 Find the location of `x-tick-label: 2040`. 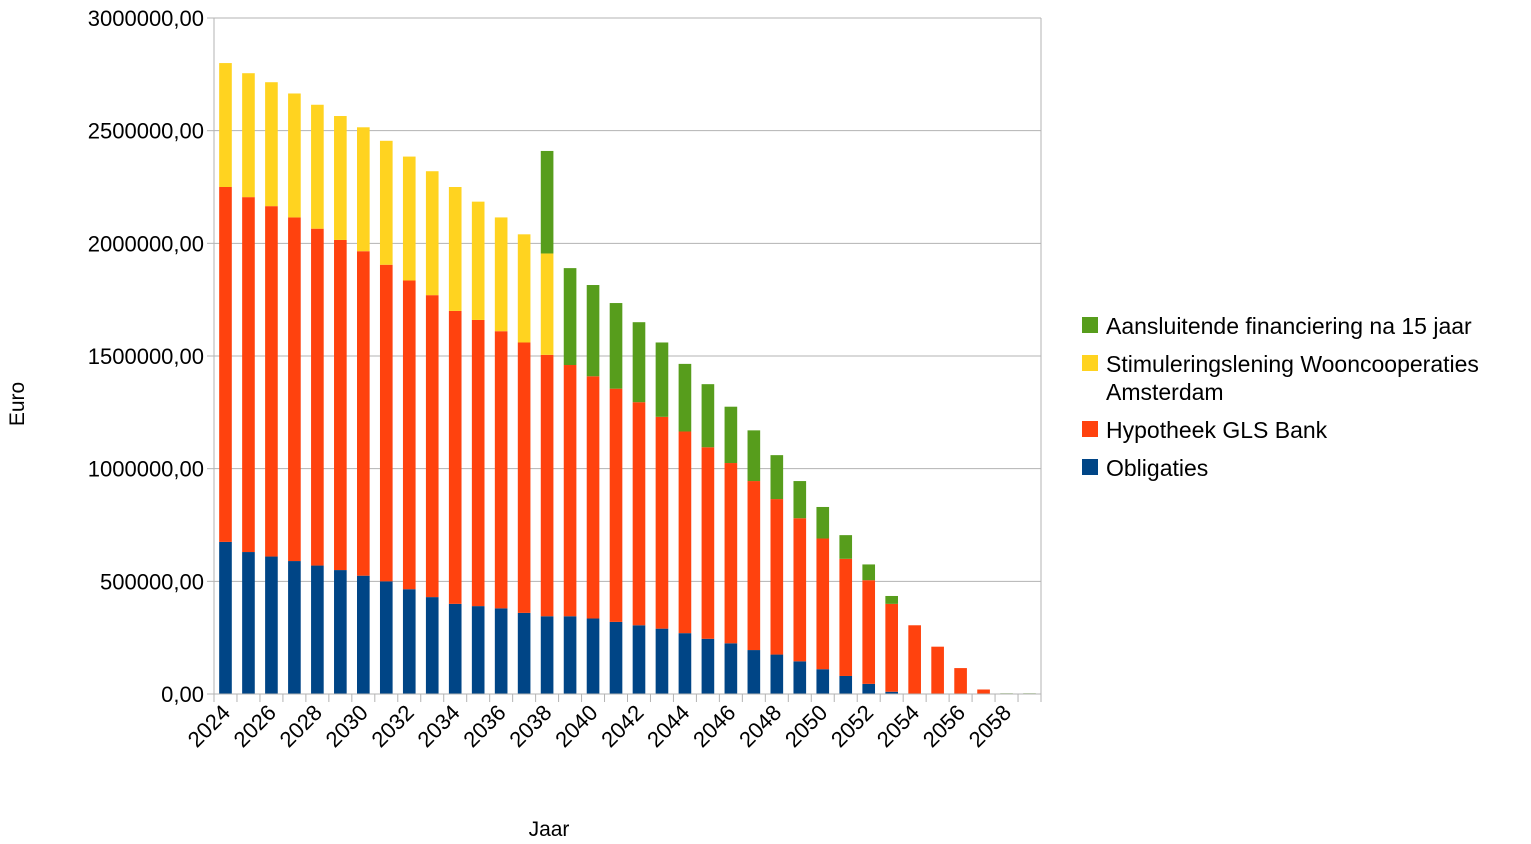

x-tick-label: 2040 is located at coordinates (576, 726).